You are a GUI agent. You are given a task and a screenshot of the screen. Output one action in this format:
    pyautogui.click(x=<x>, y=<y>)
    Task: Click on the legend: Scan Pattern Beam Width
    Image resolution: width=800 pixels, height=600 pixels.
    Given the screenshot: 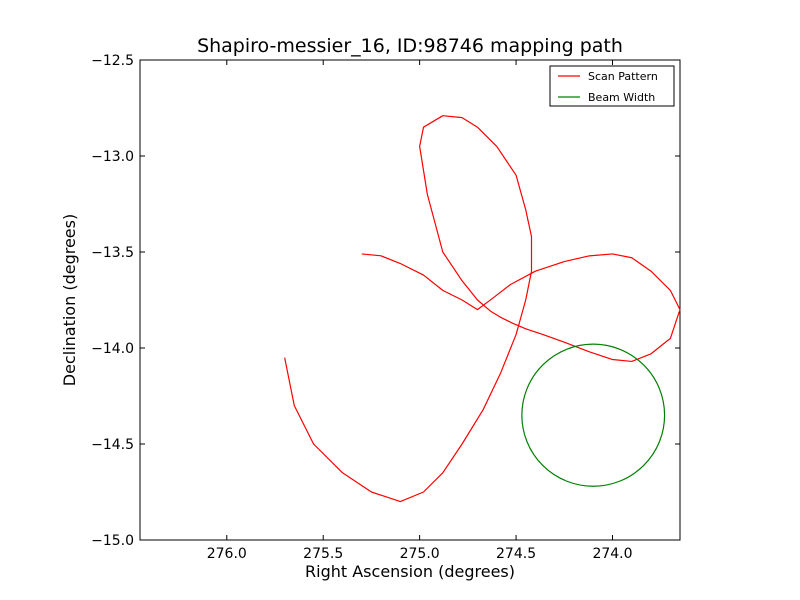 What is the action you would take?
    pyautogui.click(x=612, y=86)
    